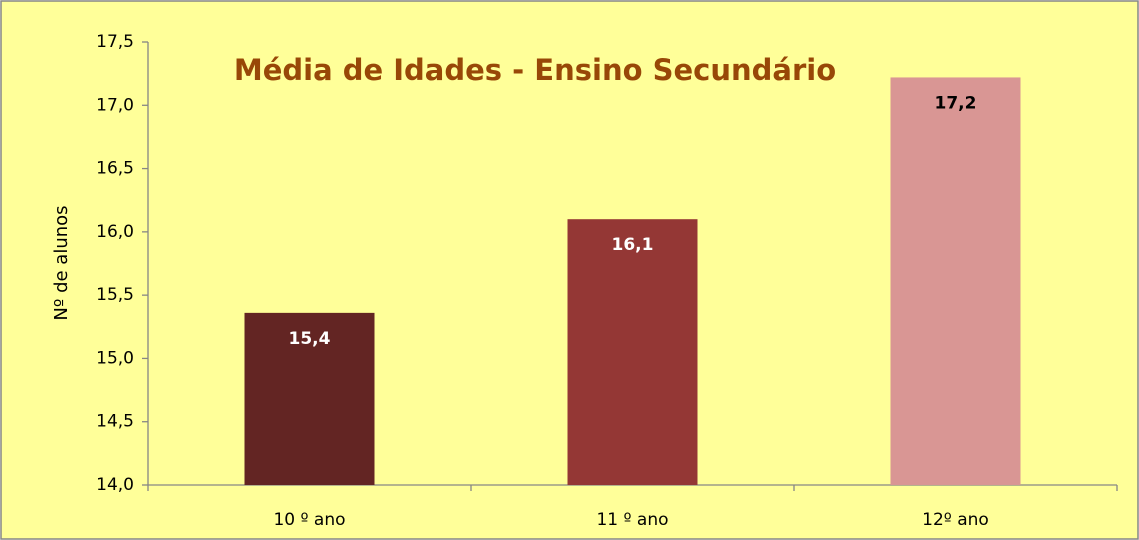 This screenshot has height=540, width=1139. What do you see at coordinates (115, 105) in the screenshot?
I see `y-tick-label: 17,0` at bounding box center [115, 105].